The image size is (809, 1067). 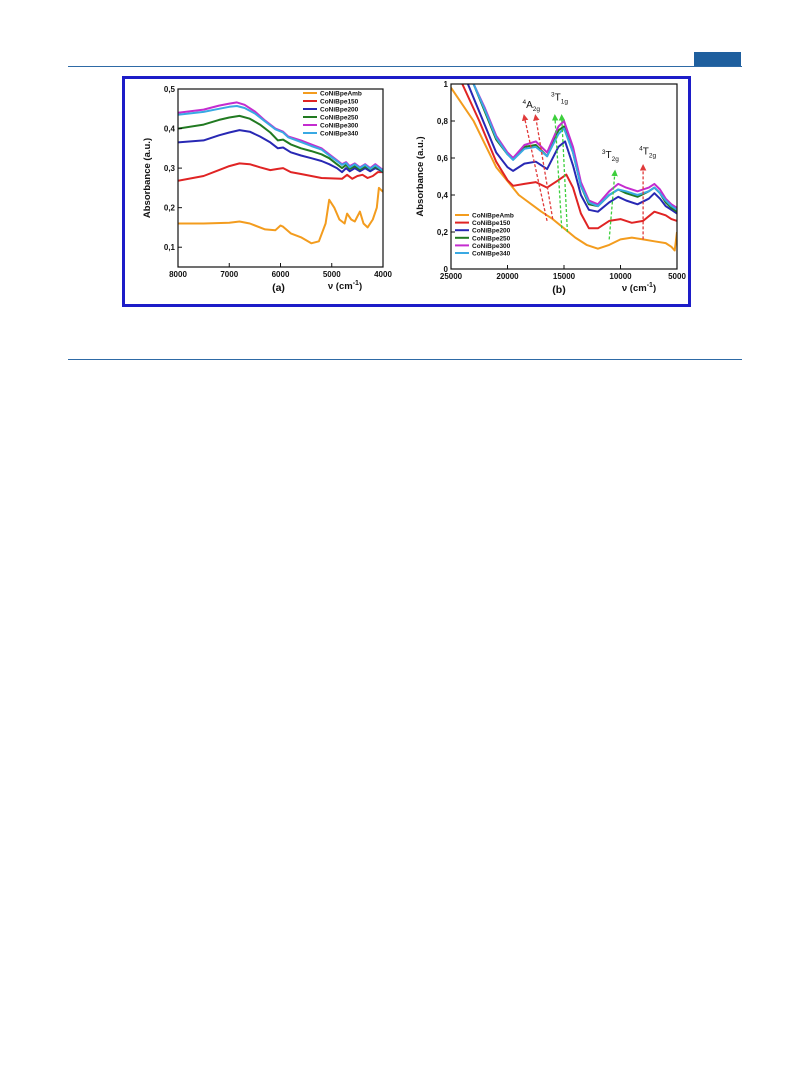 I want to click on annotations: 4A2g 3T1g 3T2g 4T2g, so click(x=588, y=166).